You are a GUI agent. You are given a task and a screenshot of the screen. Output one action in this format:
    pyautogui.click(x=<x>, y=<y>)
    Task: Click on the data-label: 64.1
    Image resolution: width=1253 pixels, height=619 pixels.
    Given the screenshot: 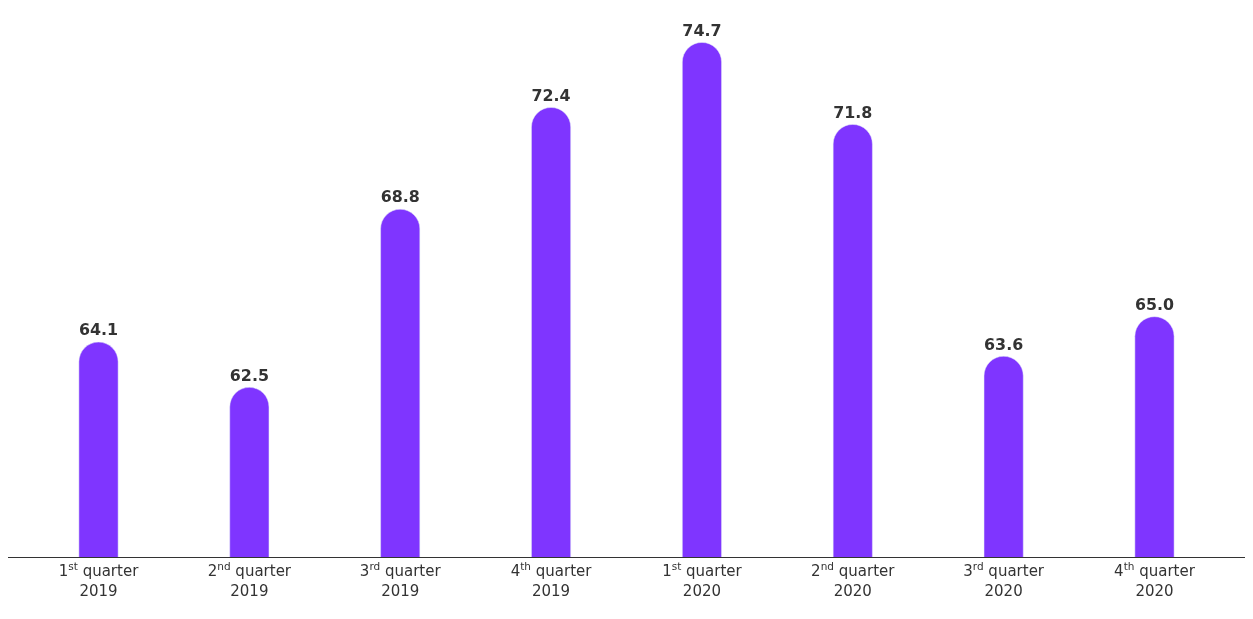 What is the action you would take?
    pyautogui.click(x=98, y=330)
    